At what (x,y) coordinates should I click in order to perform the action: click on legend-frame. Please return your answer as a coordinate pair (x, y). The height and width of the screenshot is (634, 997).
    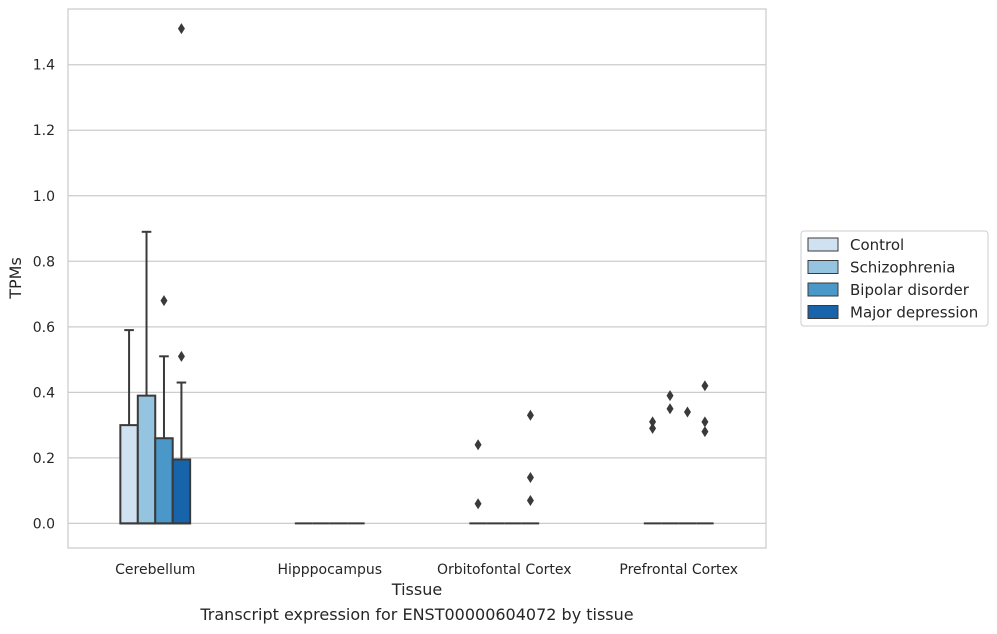
    Looking at the image, I should click on (894, 278).